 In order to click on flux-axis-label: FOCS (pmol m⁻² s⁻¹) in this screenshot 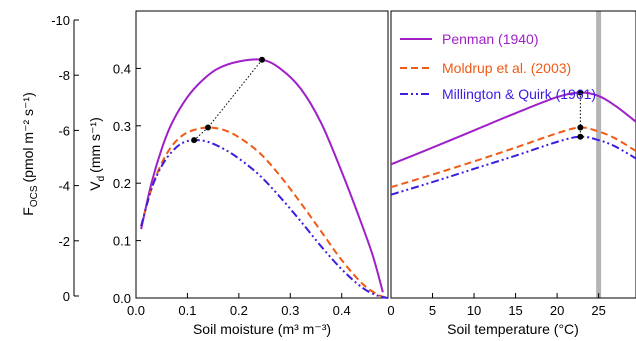, I will do `click(30, 153)`.